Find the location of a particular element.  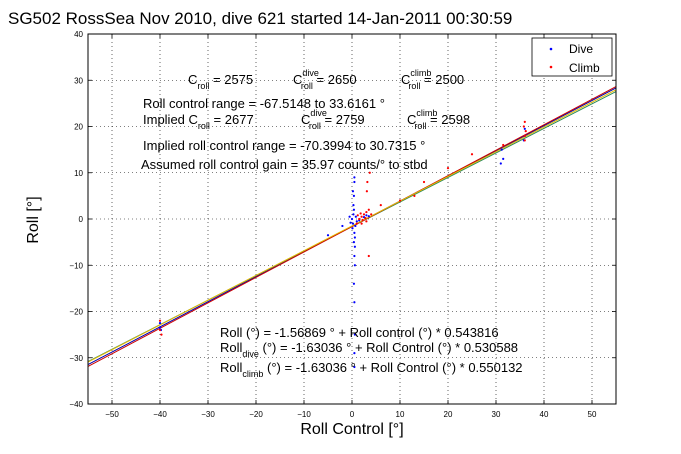

x-tick-label: −50 is located at coordinates (112, 414).